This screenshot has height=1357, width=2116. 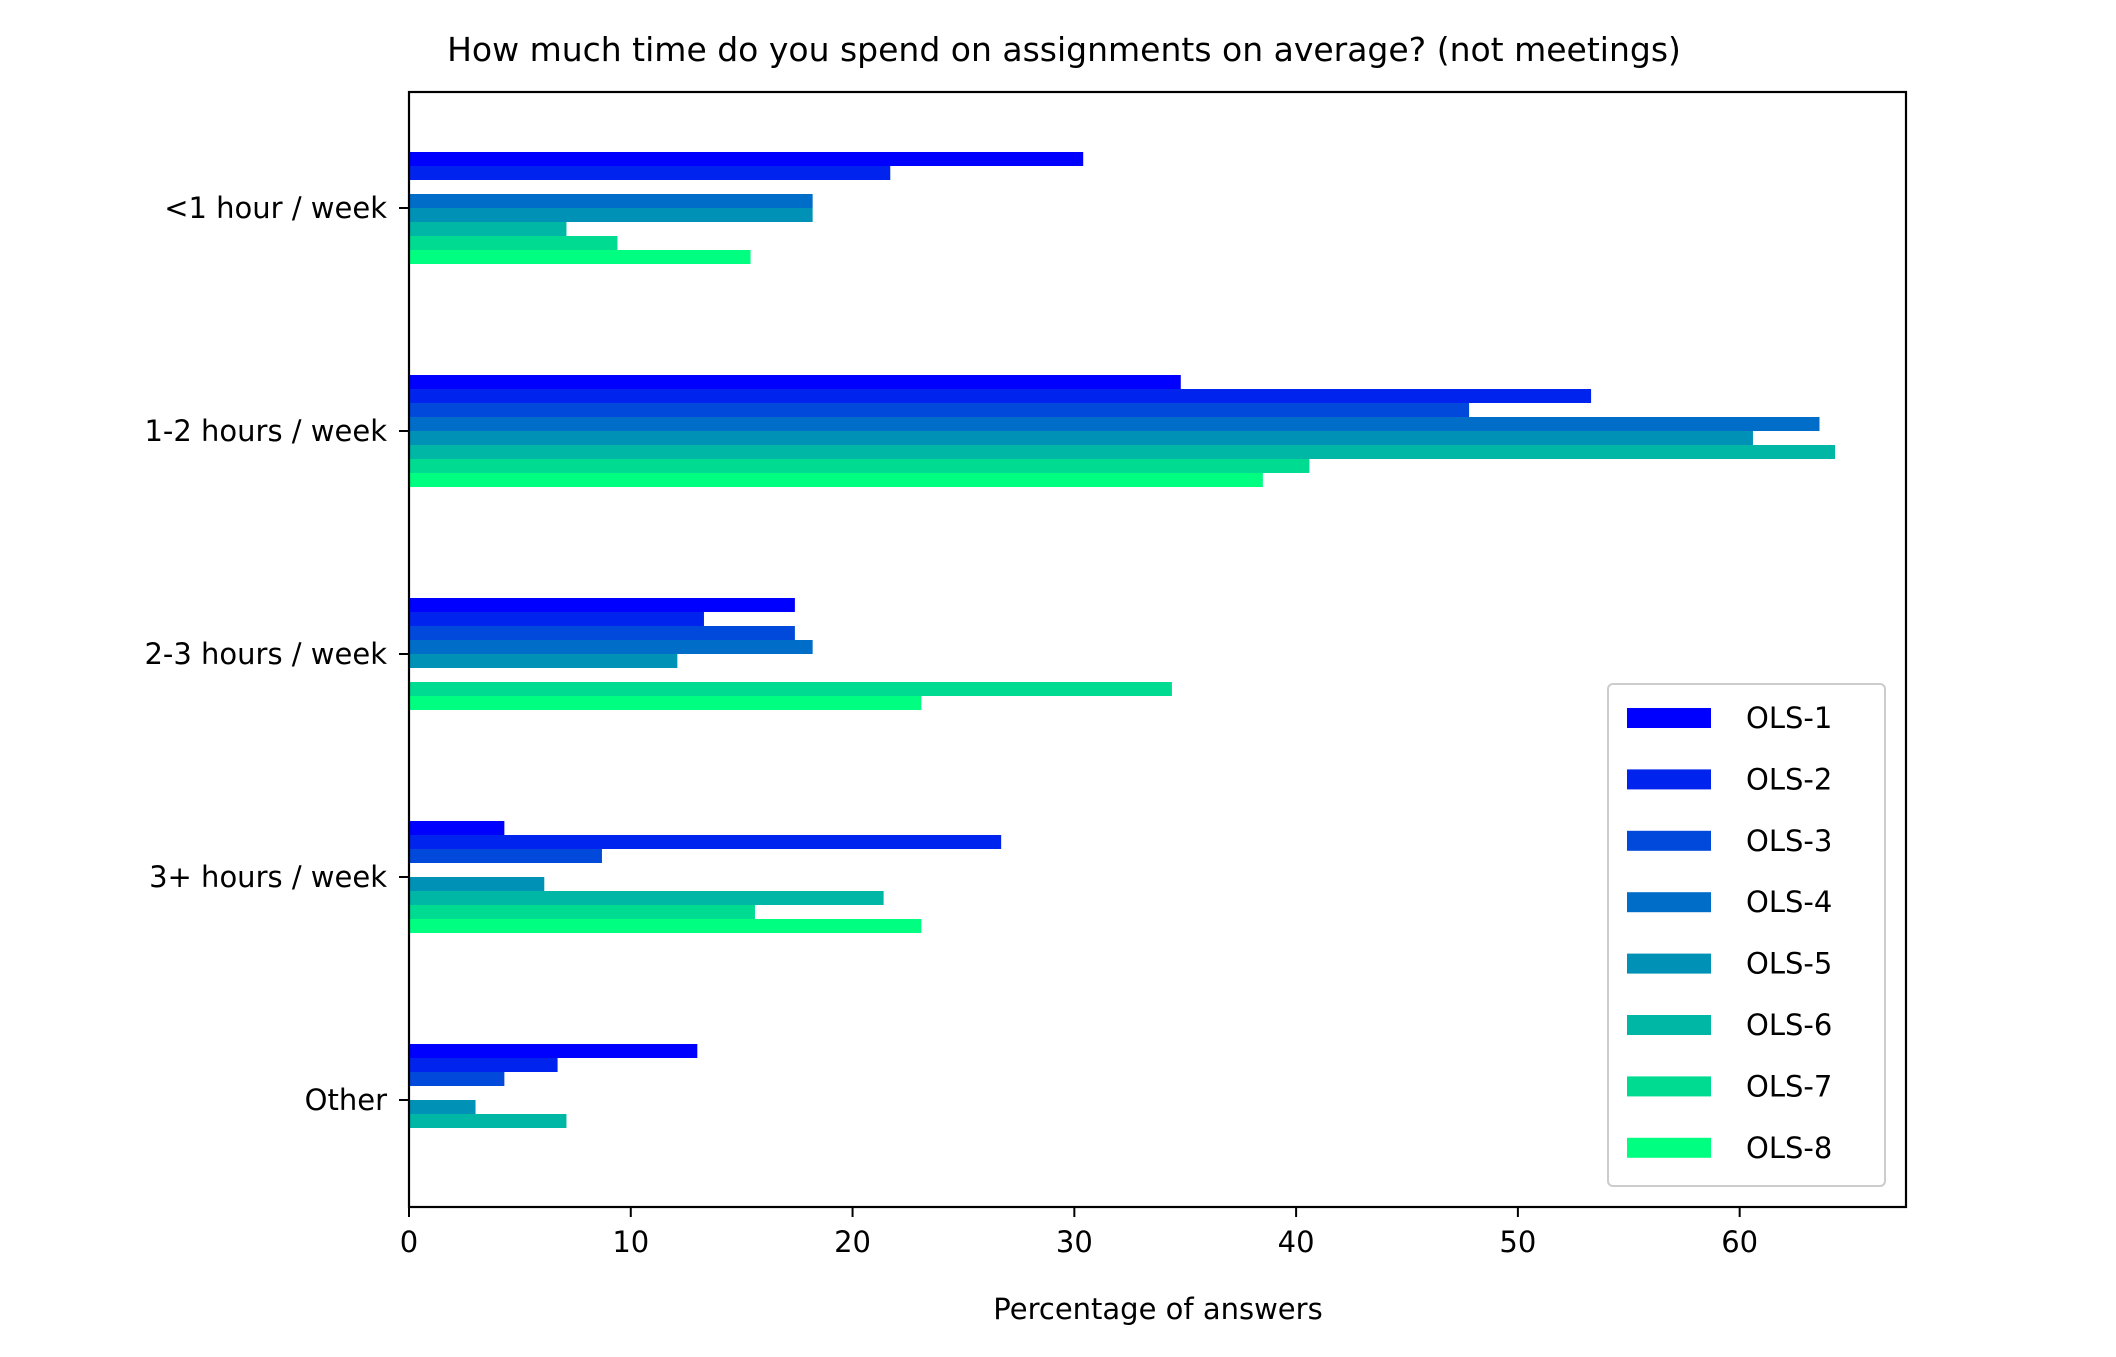 What do you see at coordinates (1789, 841) in the screenshot?
I see `legend-label-ols-3: OLS-3` at bounding box center [1789, 841].